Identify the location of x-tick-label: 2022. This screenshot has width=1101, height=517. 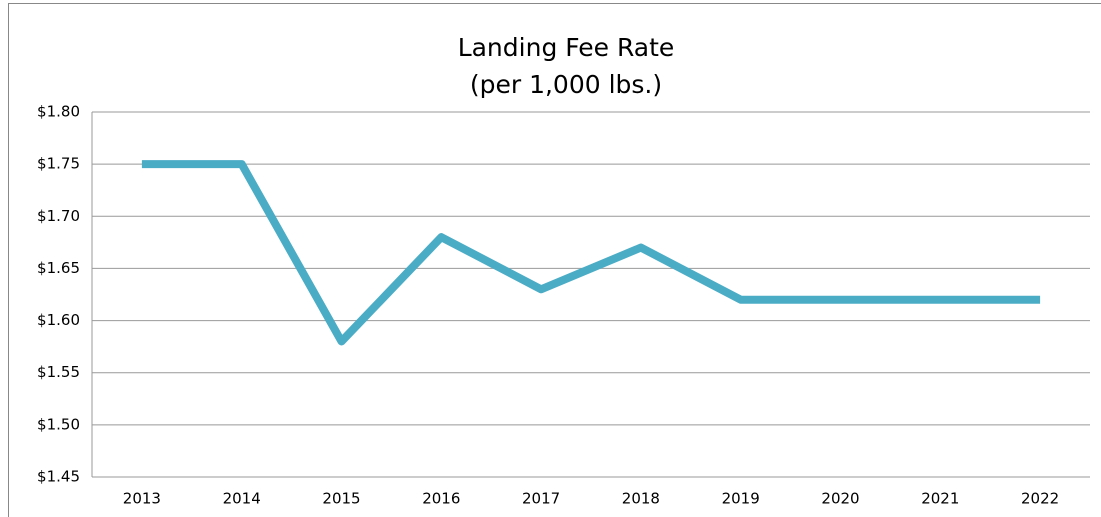
(1040, 499).